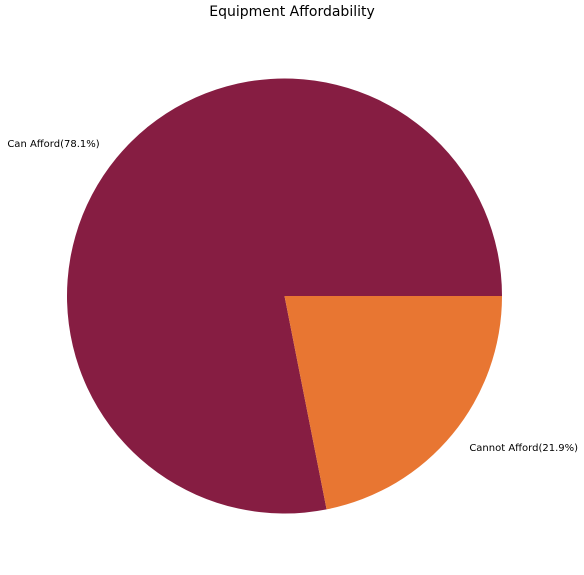  What do you see at coordinates (53, 144) in the screenshot?
I see `pie-label-can-afford: Can Afford(78.1%)` at bounding box center [53, 144].